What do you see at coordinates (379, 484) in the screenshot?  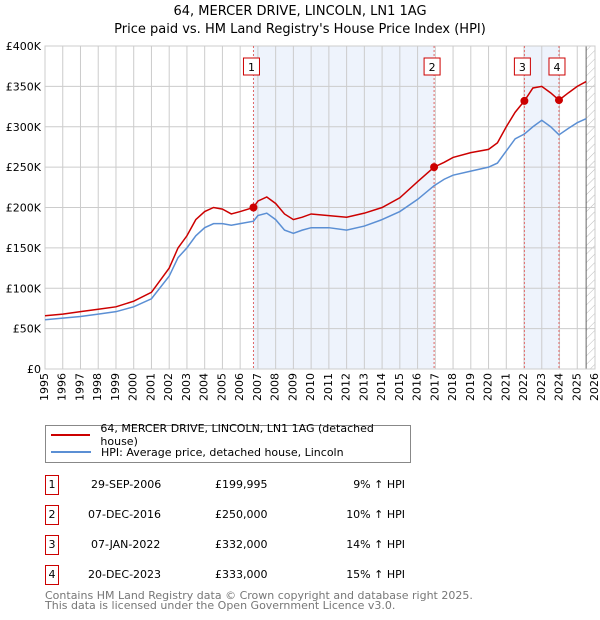 I see `sale-hpi: 9% ↑ HPI` at bounding box center [379, 484].